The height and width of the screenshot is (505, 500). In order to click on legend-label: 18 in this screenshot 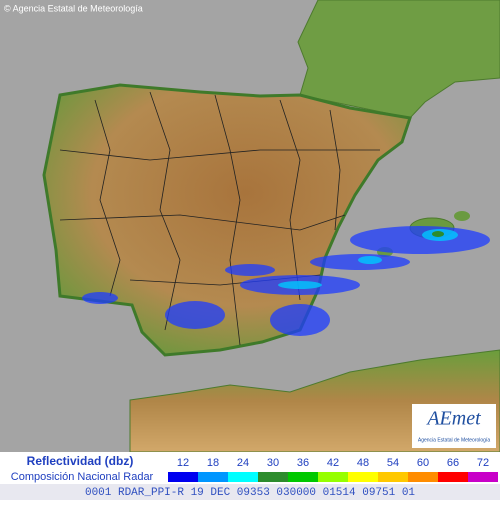, I will do `click(213, 463)`.